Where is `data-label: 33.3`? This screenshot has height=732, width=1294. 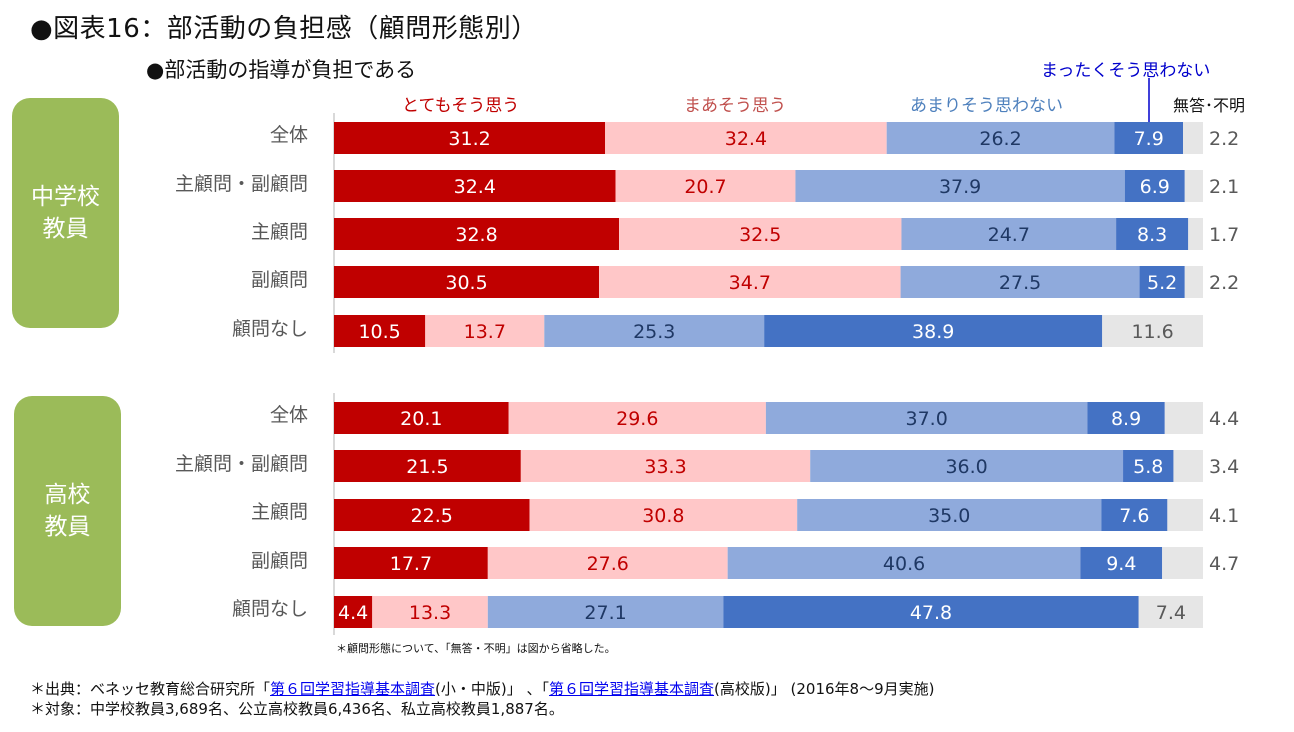
data-label: 33.3 is located at coordinates (665, 467).